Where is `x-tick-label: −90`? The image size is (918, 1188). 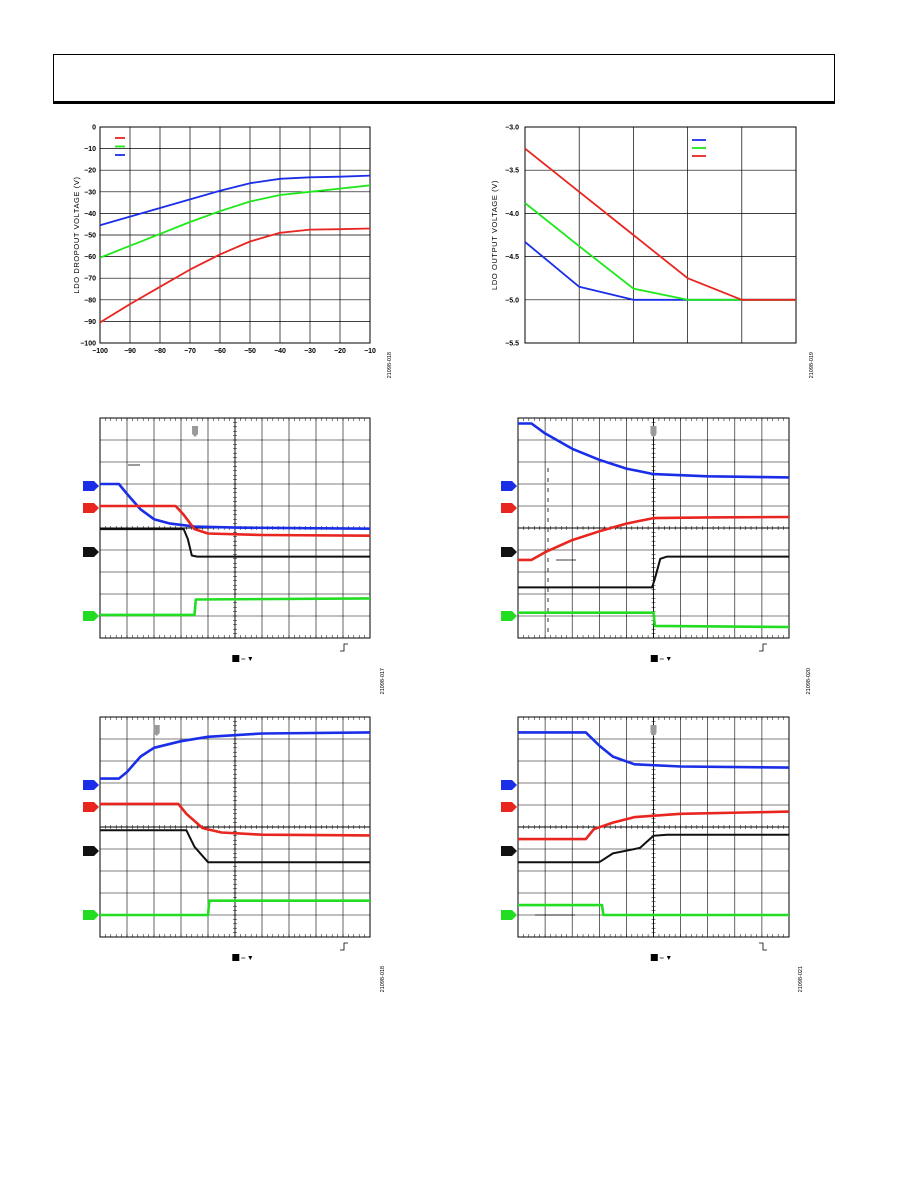
x-tick-label: −90 is located at coordinates (130, 351).